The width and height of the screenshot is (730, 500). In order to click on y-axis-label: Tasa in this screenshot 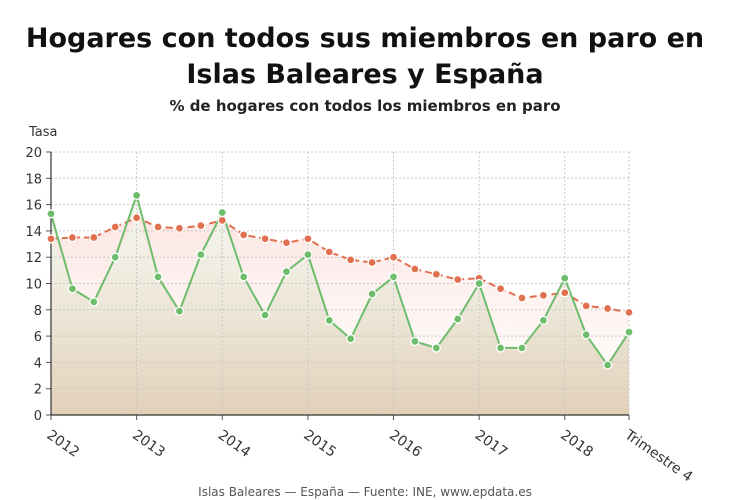, I will do `click(43, 132)`.